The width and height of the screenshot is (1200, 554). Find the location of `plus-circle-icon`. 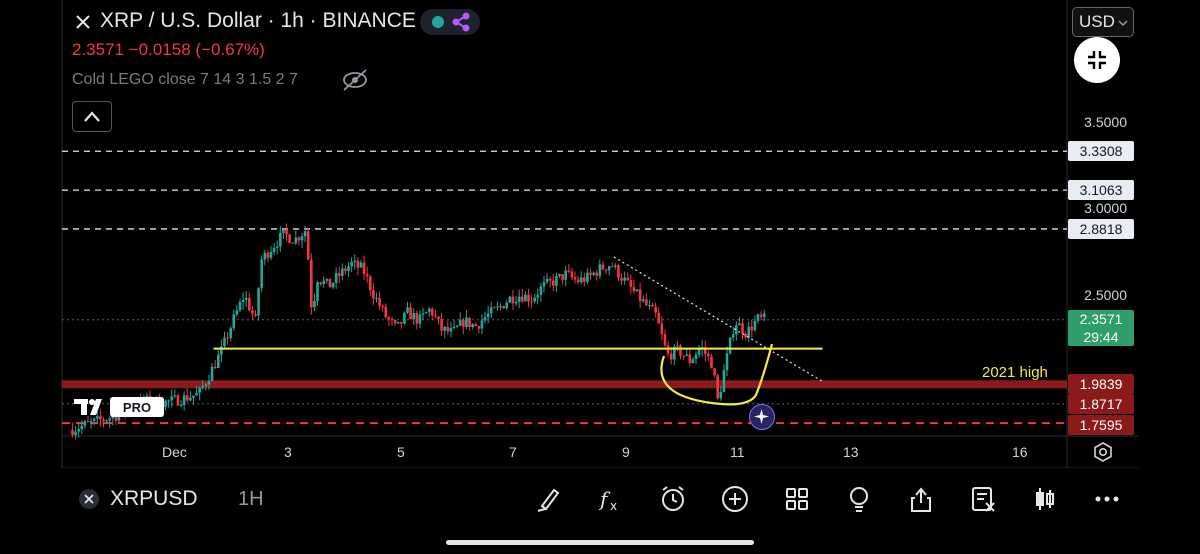

plus-circle-icon is located at coordinates (735, 499).